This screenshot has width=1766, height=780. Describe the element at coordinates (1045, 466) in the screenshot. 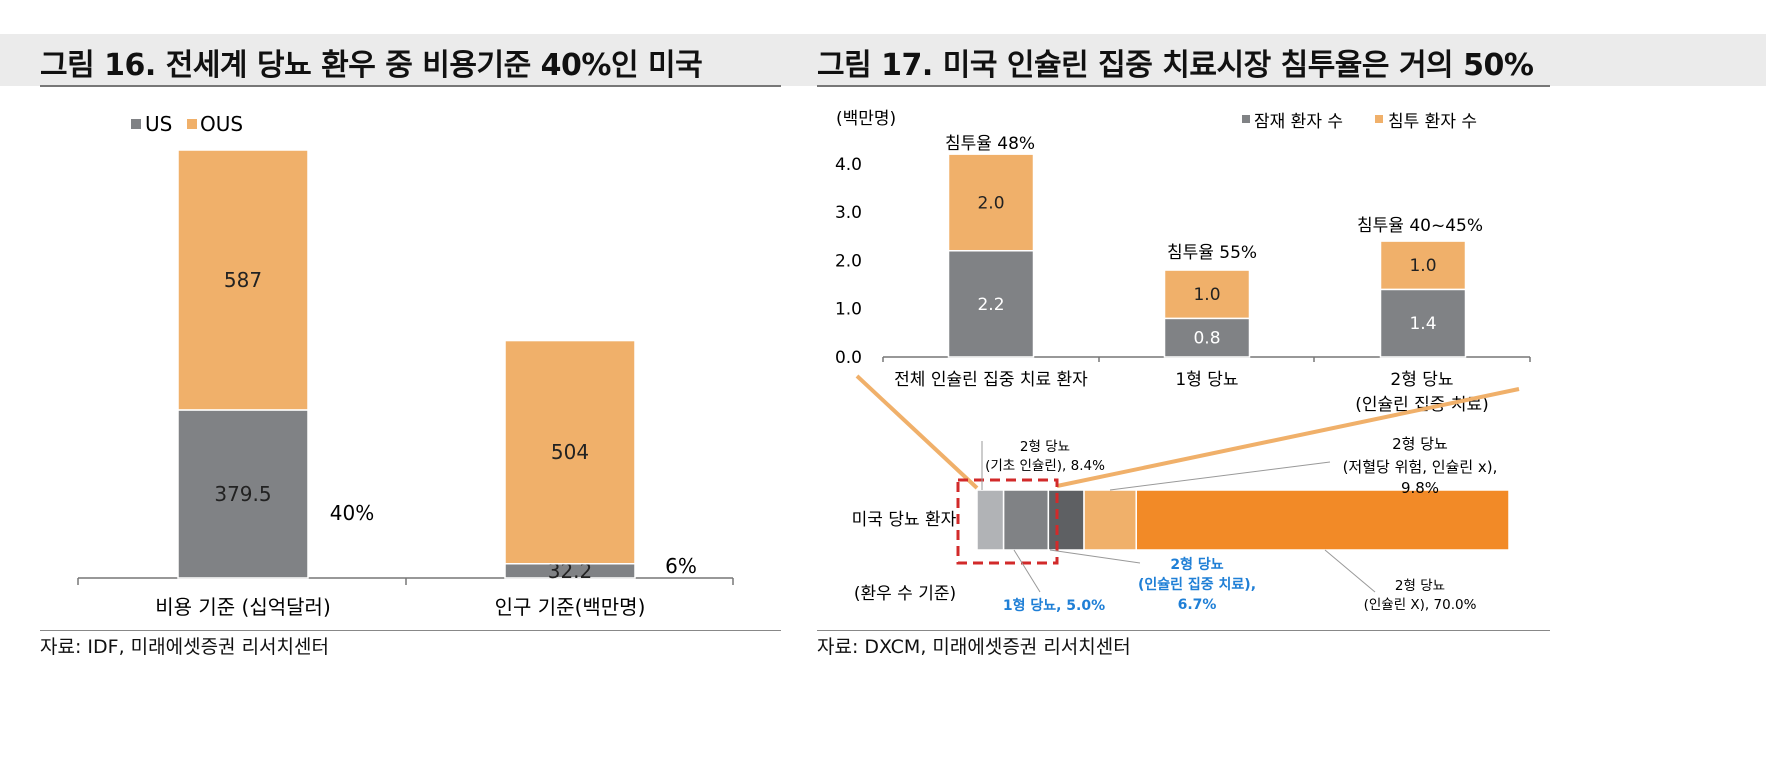

I see `segment-callout-label: (기초 인슐린), 8.4%` at that location.